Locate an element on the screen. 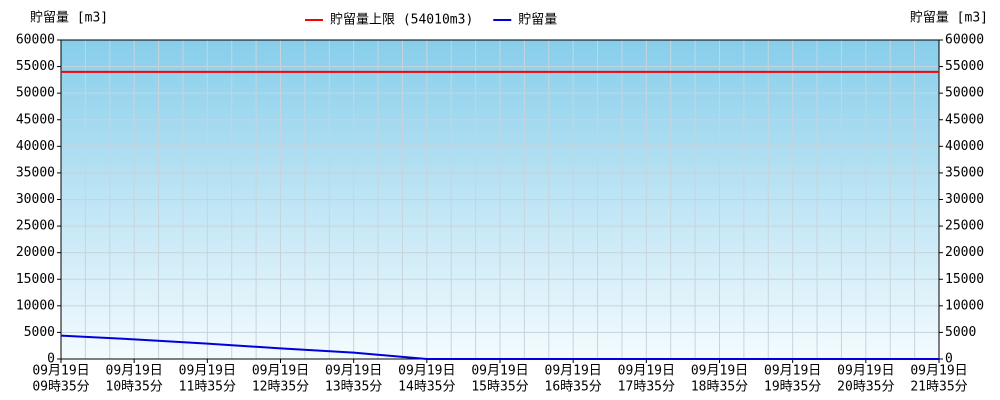 The image size is (1000, 400). x-tick-label: 13時35分 is located at coordinates (353, 387).